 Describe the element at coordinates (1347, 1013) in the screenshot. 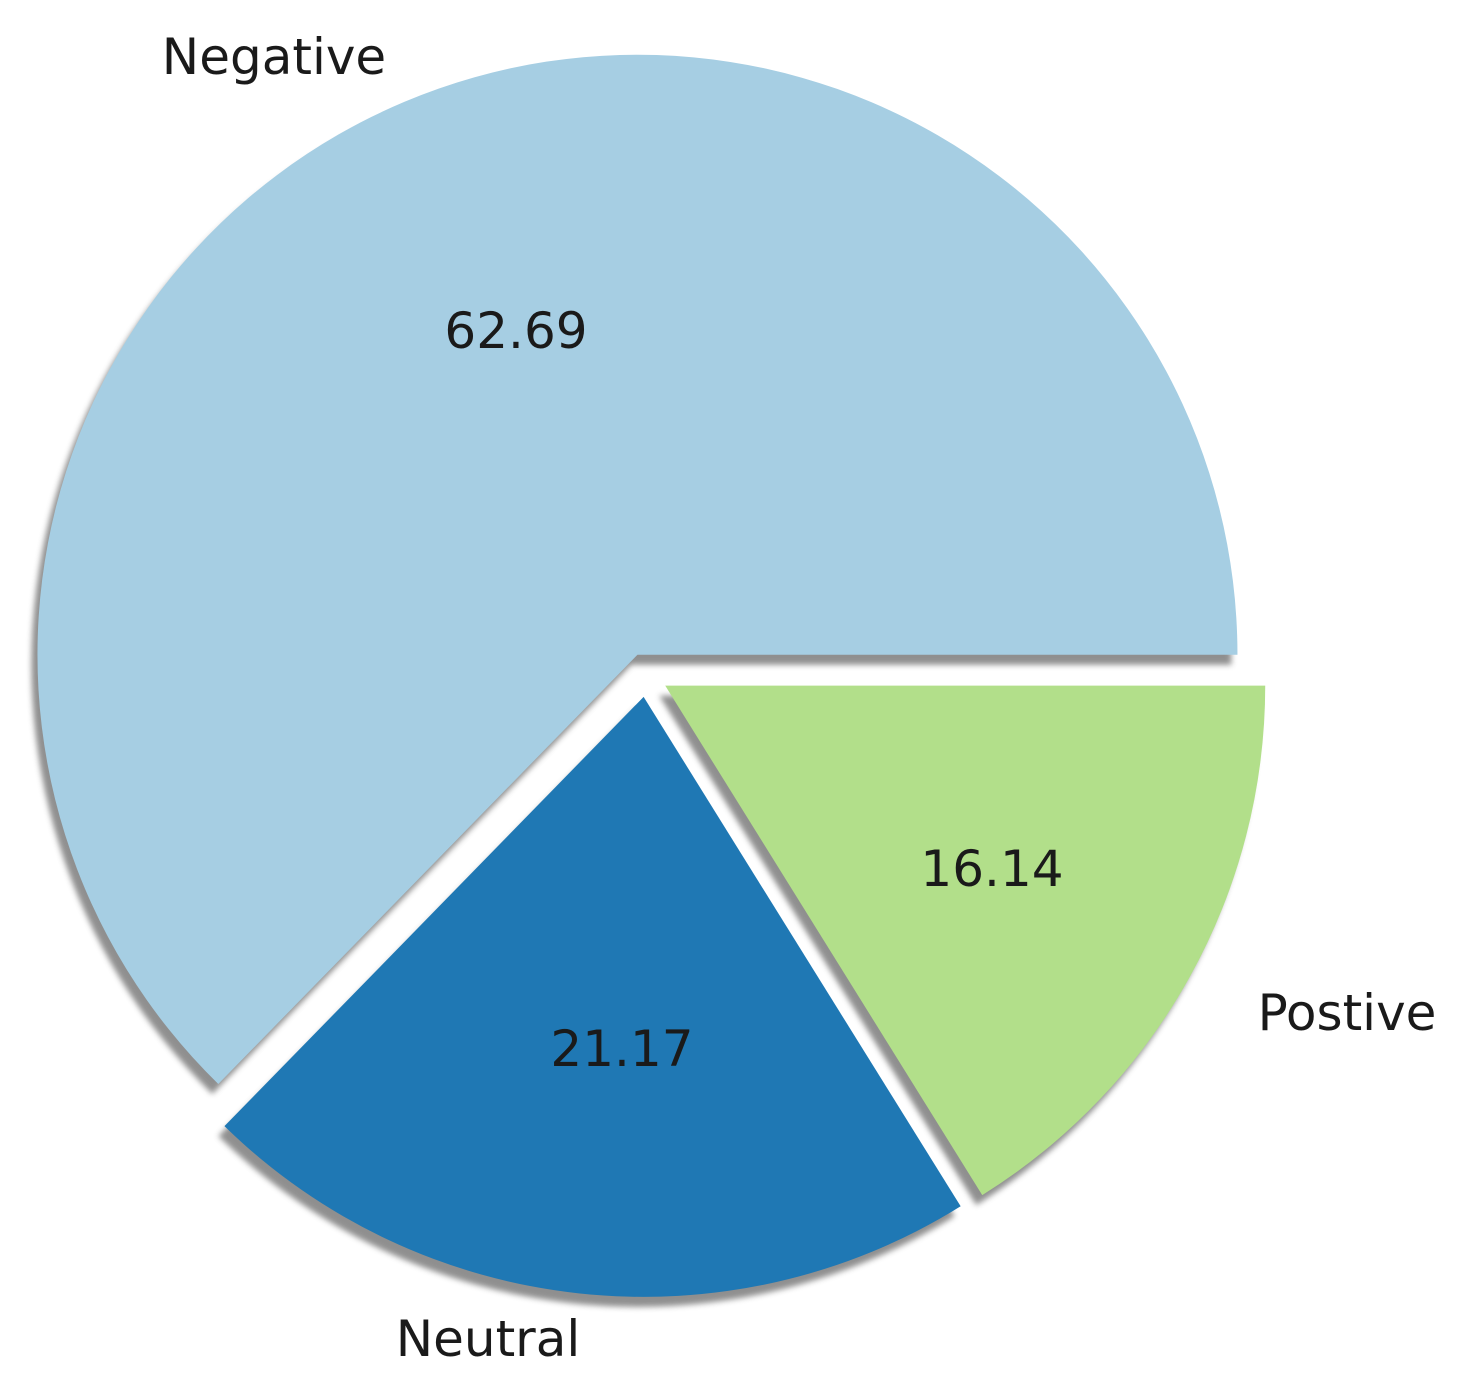

I see `slice-label-positive: Postive` at that location.